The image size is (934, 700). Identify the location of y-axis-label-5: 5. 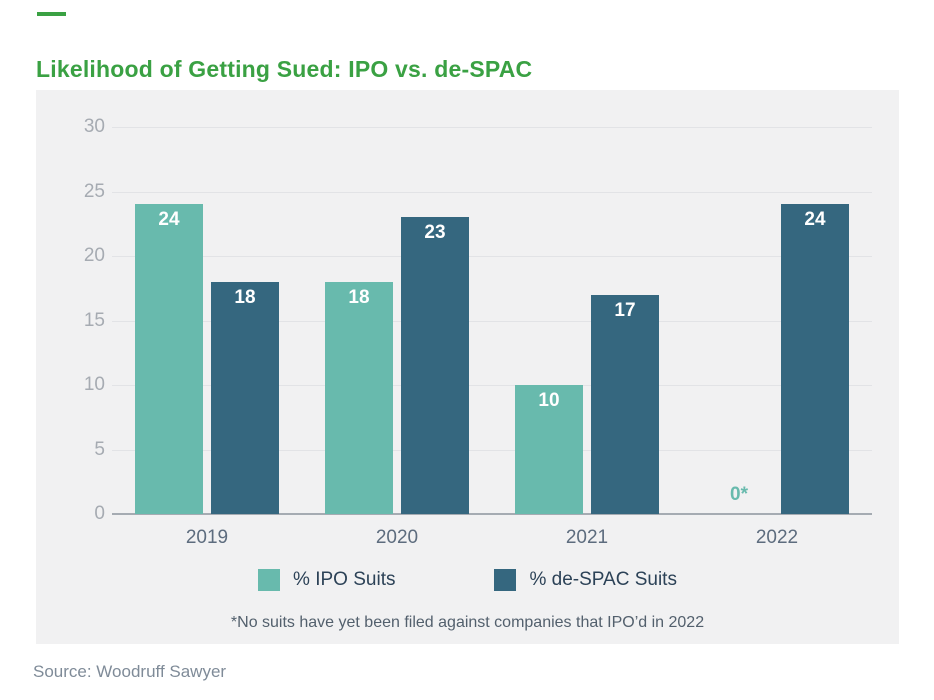
(99, 449).